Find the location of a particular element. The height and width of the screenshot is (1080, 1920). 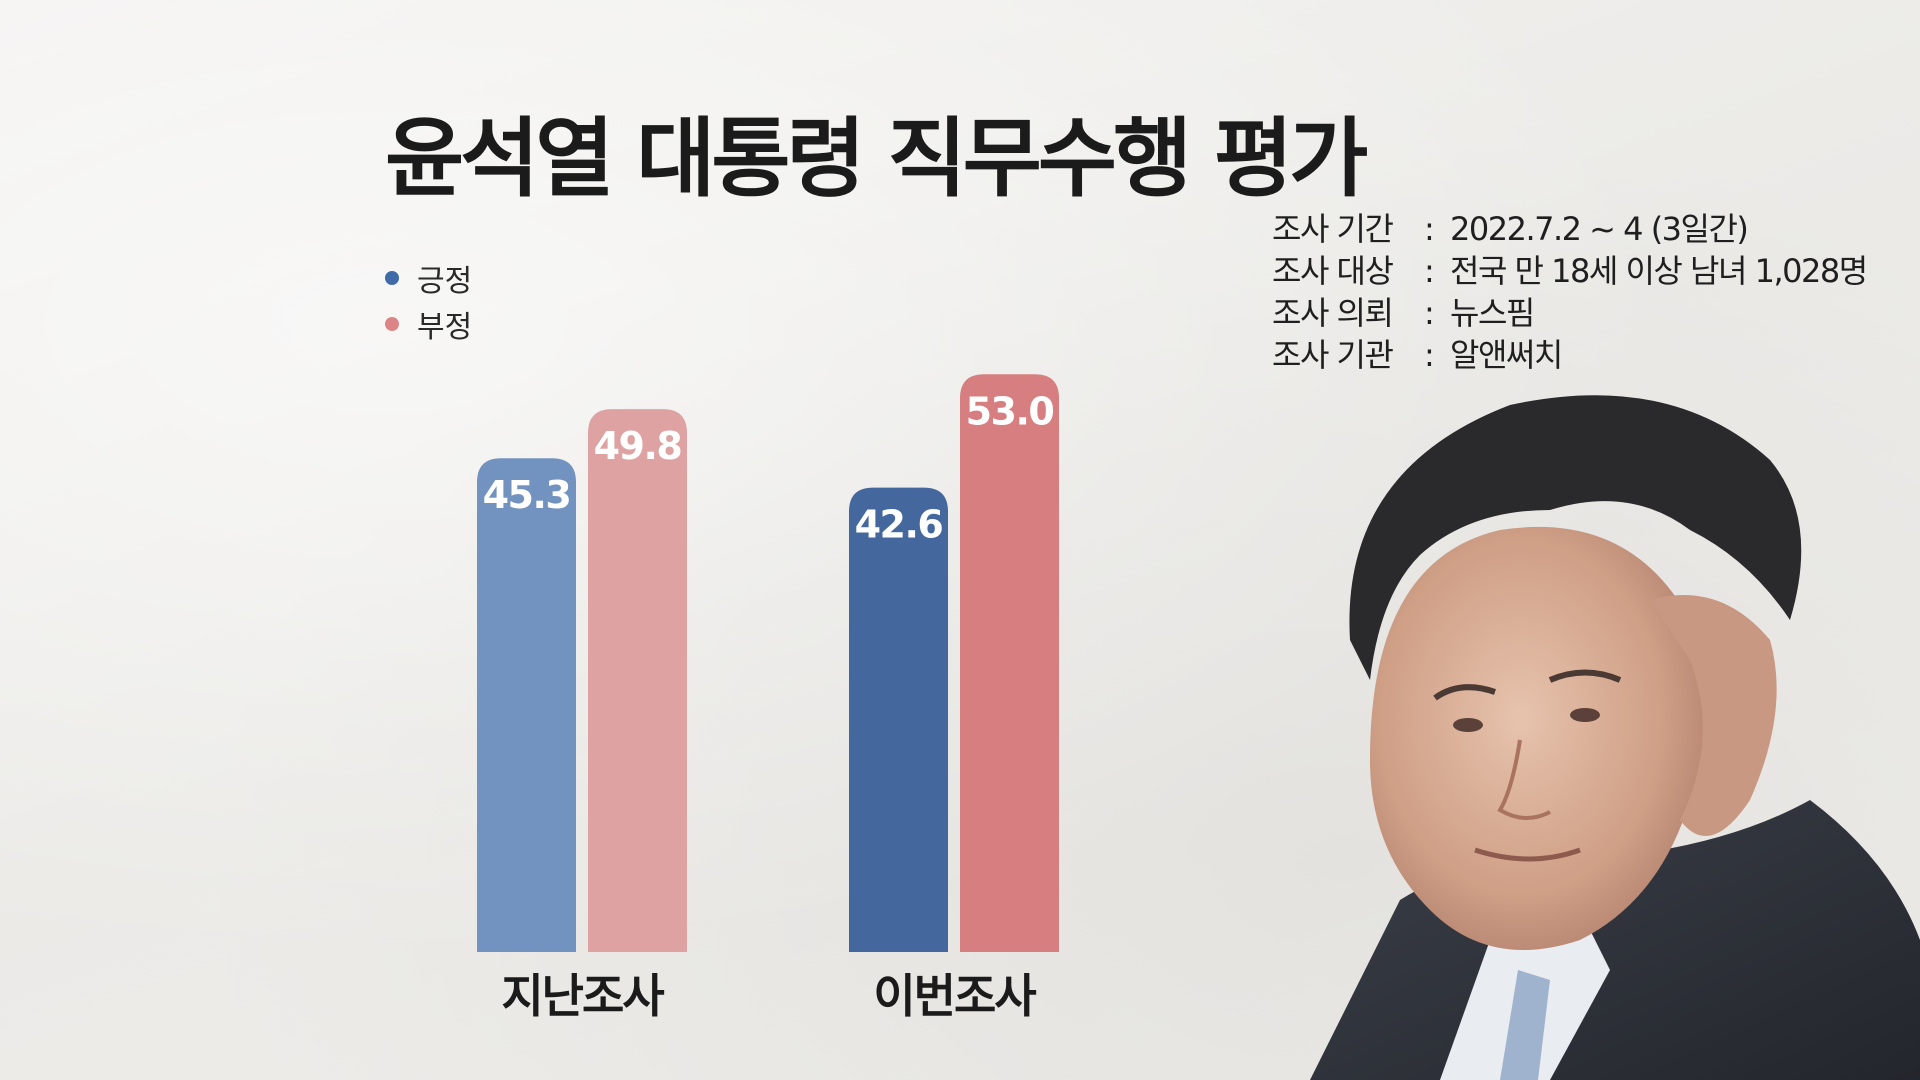

page-title: 윤석열 대통령 직무수행 평가 is located at coordinates (876, 159).